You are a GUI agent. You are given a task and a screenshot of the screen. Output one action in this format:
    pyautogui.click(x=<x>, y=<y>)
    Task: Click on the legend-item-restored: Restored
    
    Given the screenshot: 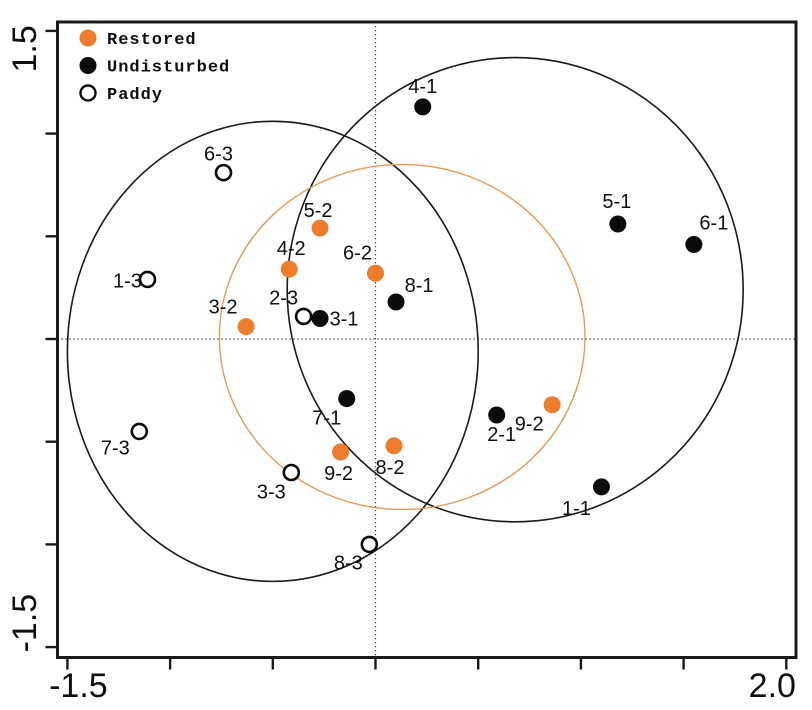 What is the action you would take?
    pyautogui.click(x=138, y=39)
    